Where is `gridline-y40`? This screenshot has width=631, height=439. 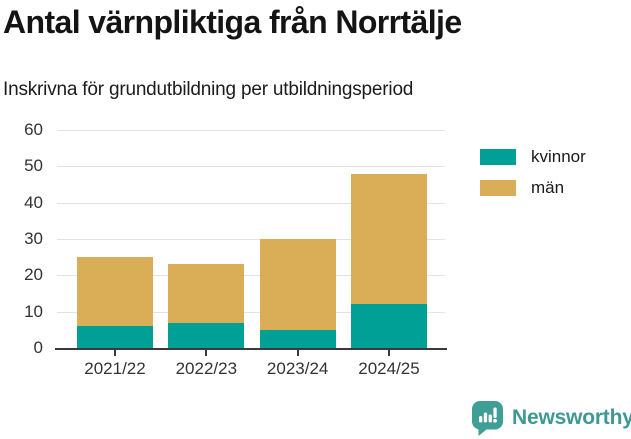 gridline-y40 is located at coordinates (251, 203).